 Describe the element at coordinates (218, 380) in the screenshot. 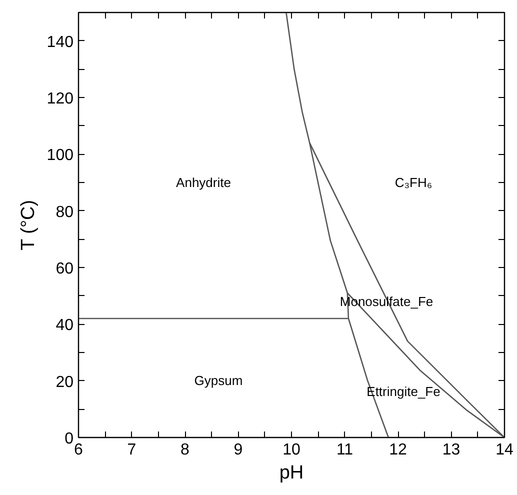

I see `annotation: Gypsum` at that location.